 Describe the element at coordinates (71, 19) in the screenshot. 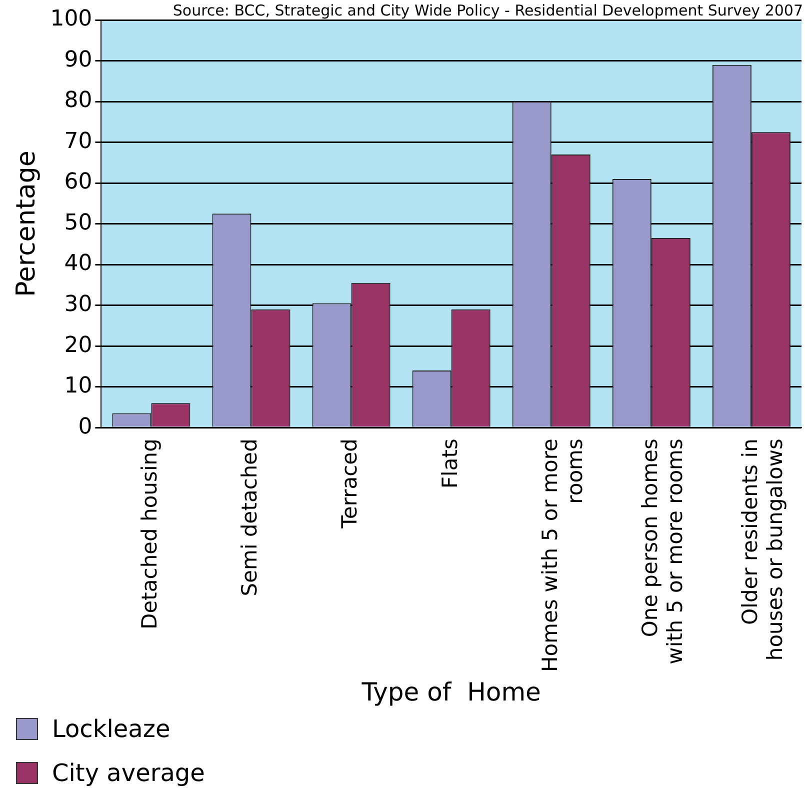

I see `y-tick-label: 100` at that location.